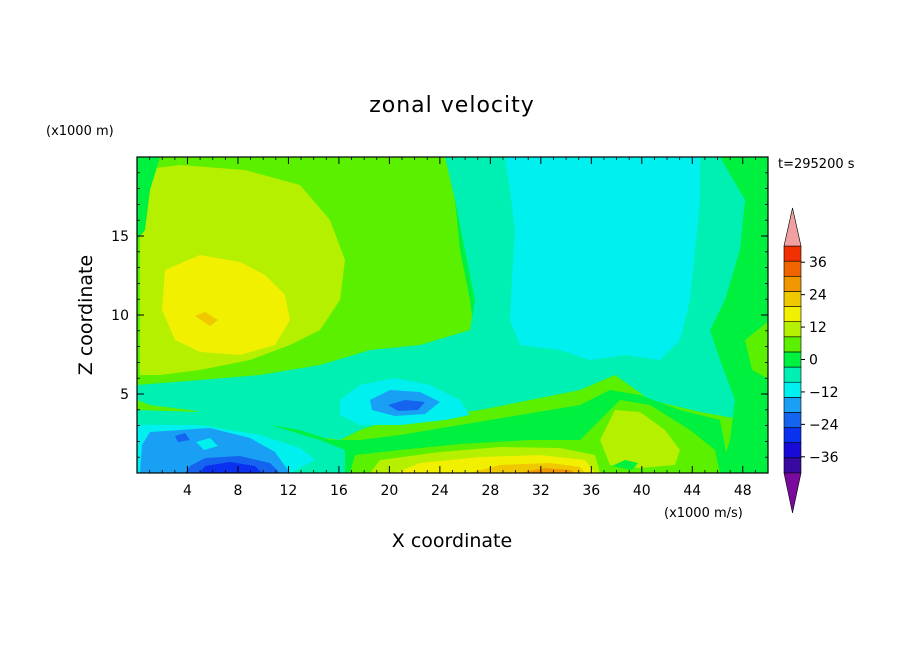 This screenshot has height=658, width=904. Describe the element at coordinates (237, 491) in the screenshot. I see `x-tick-label: 8` at that location.